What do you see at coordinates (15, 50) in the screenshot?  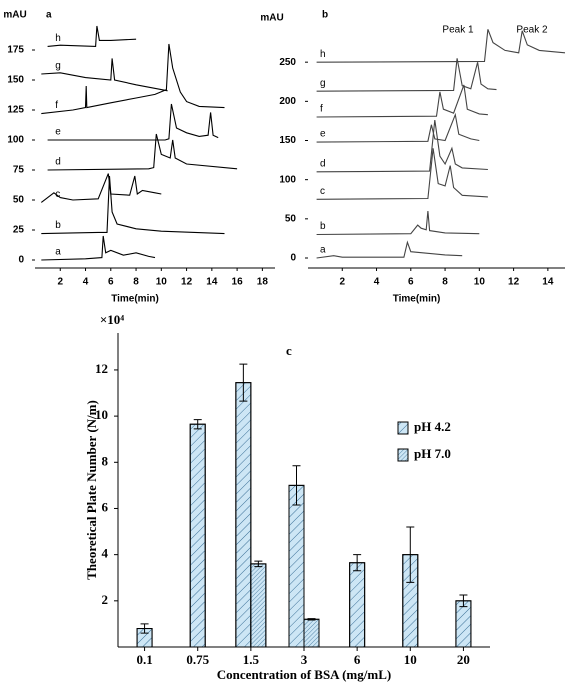 I see `y-tick-label: 175` at bounding box center [15, 50].